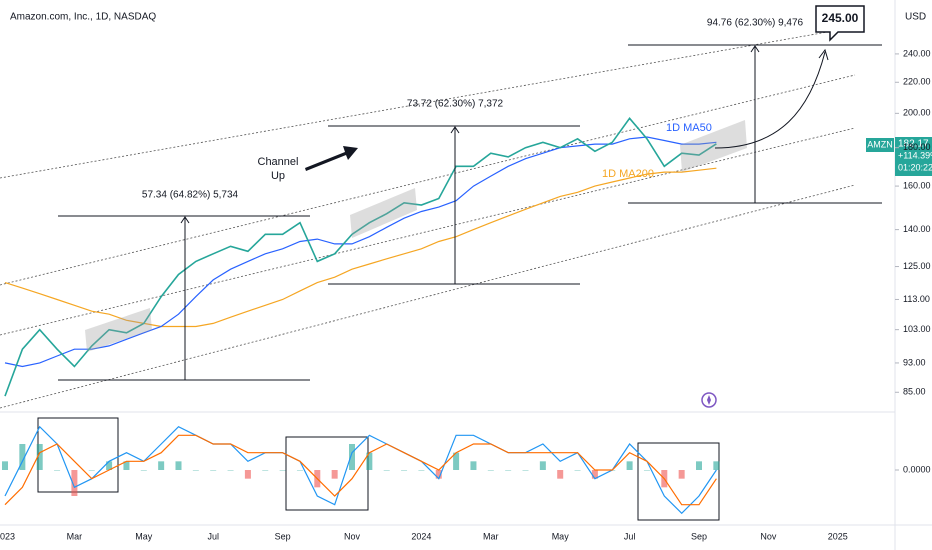 The image size is (932, 550). Describe the element at coordinates (755, 23) in the screenshot. I see `measure-label: 94.76 (62.30%) 9,476` at that location.